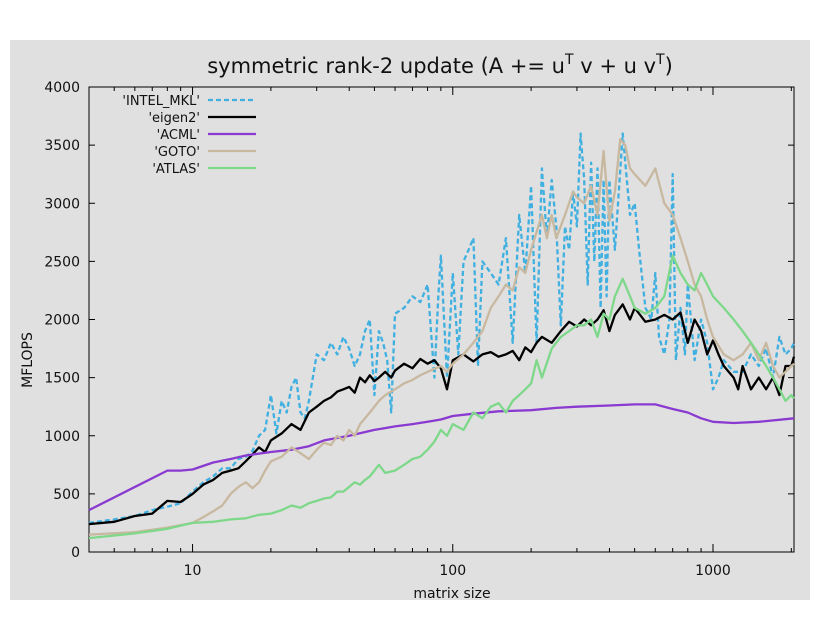  Describe the element at coordinates (386, 66) in the screenshot. I see `title-main: symmetric rank-2 update (A += u` at that location.